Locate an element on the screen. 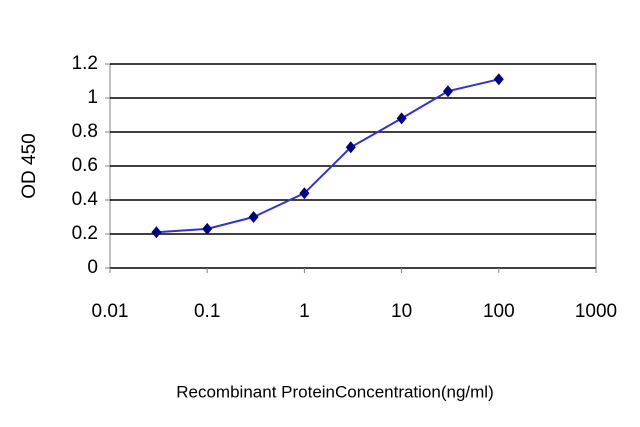  x-tick-label: 0.01 is located at coordinates (110, 311).